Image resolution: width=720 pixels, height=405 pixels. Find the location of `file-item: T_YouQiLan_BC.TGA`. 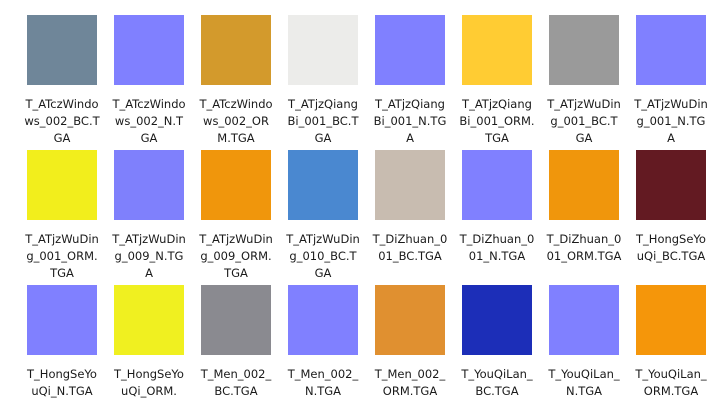

file-item: T_YouQiLan_BC.TGA is located at coordinates (497, 342).